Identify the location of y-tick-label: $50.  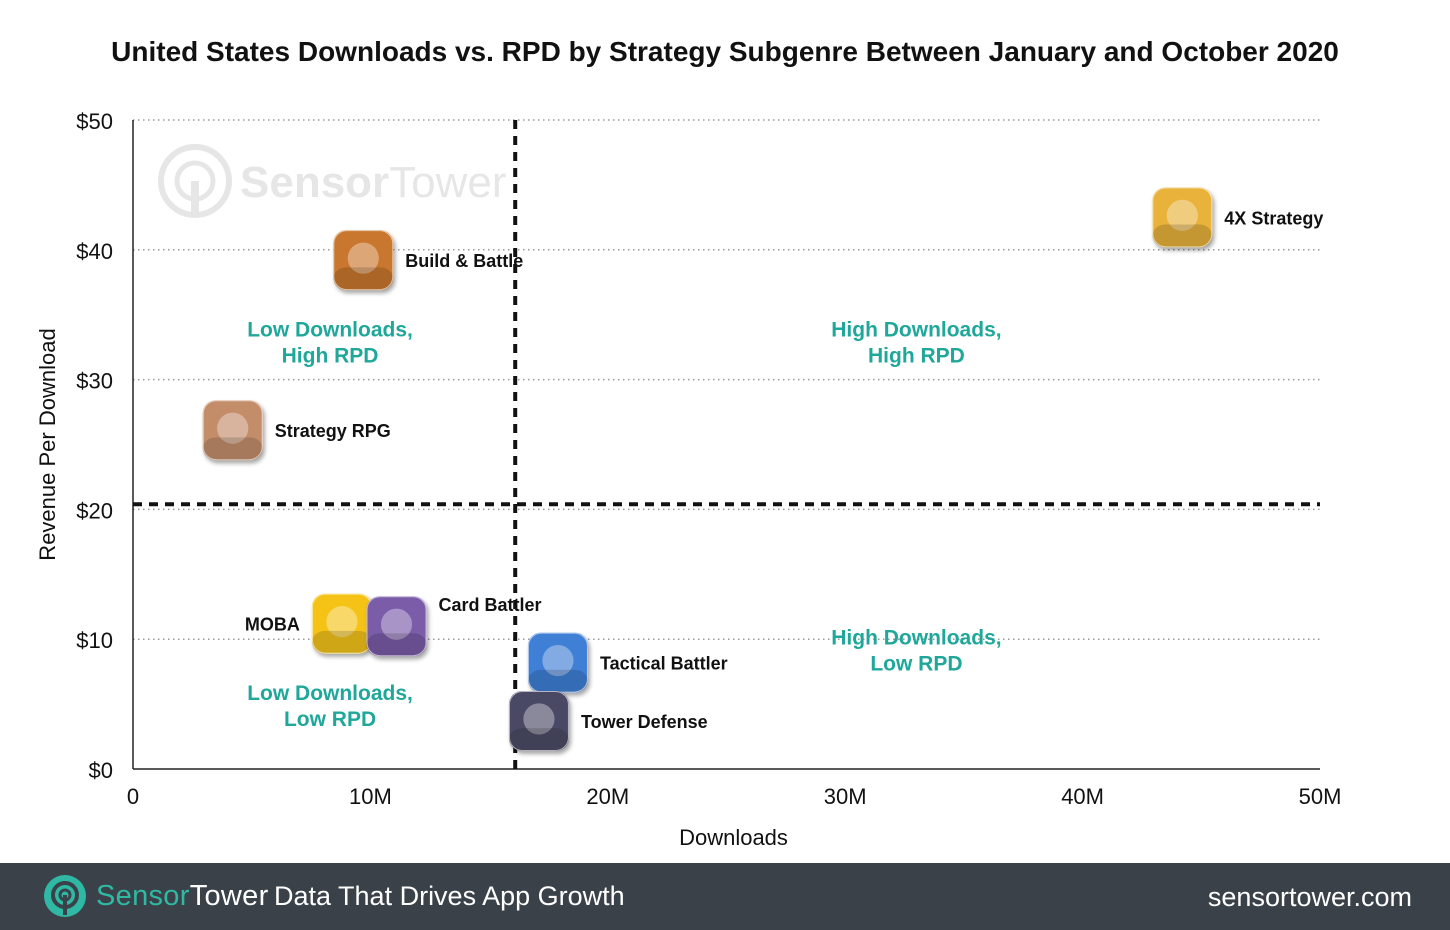
(94, 121).